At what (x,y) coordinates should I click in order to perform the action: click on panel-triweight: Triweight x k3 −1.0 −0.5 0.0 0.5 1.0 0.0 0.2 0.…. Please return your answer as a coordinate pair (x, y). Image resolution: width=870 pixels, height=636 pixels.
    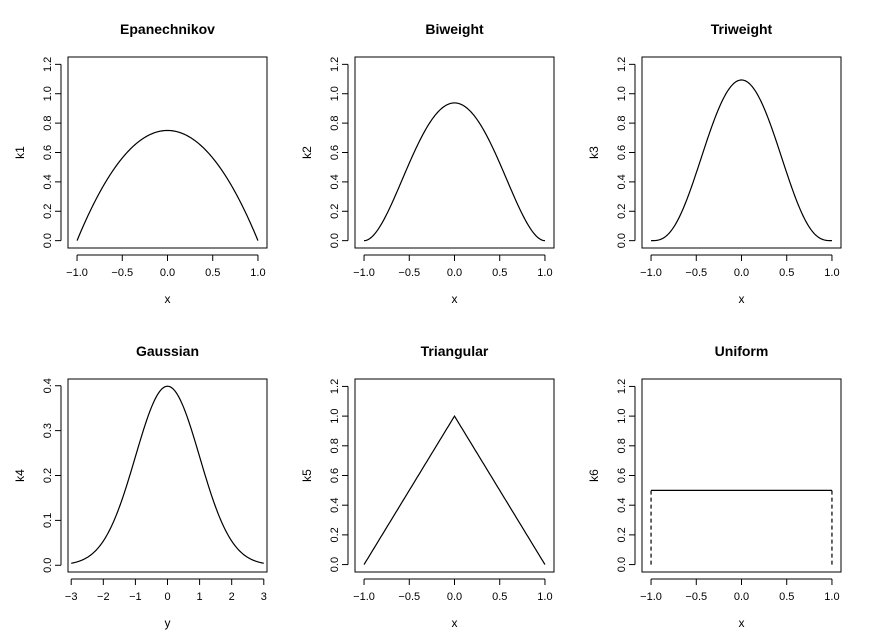
    Looking at the image, I should click on (714, 163).